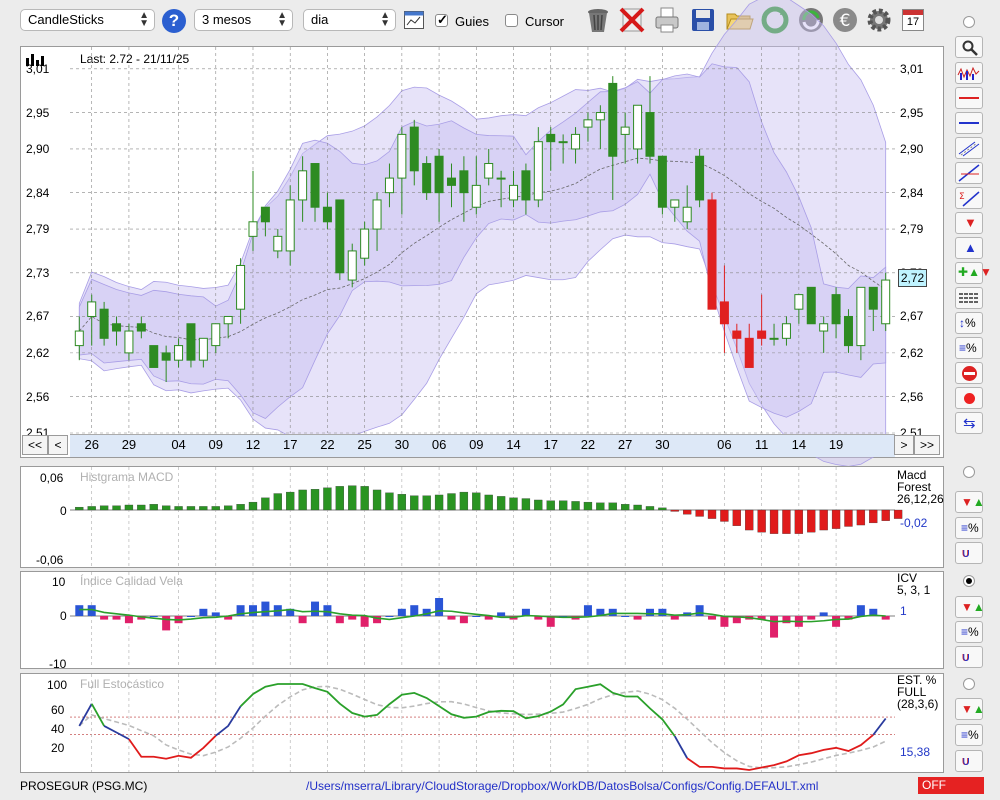 The width and height of the screenshot is (1000, 800). Describe the element at coordinates (482, 723) in the screenshot. I see `stoch-chart` at that location.